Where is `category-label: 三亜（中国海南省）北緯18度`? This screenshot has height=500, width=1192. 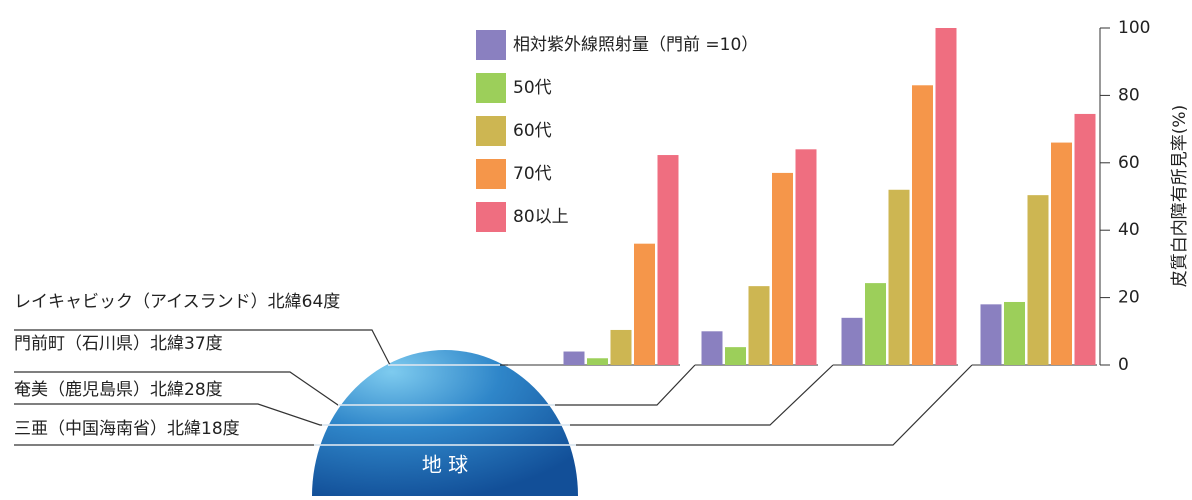 category-label: 三亜（中国海南省）北緯18度 is located at coordinates (127, 429).